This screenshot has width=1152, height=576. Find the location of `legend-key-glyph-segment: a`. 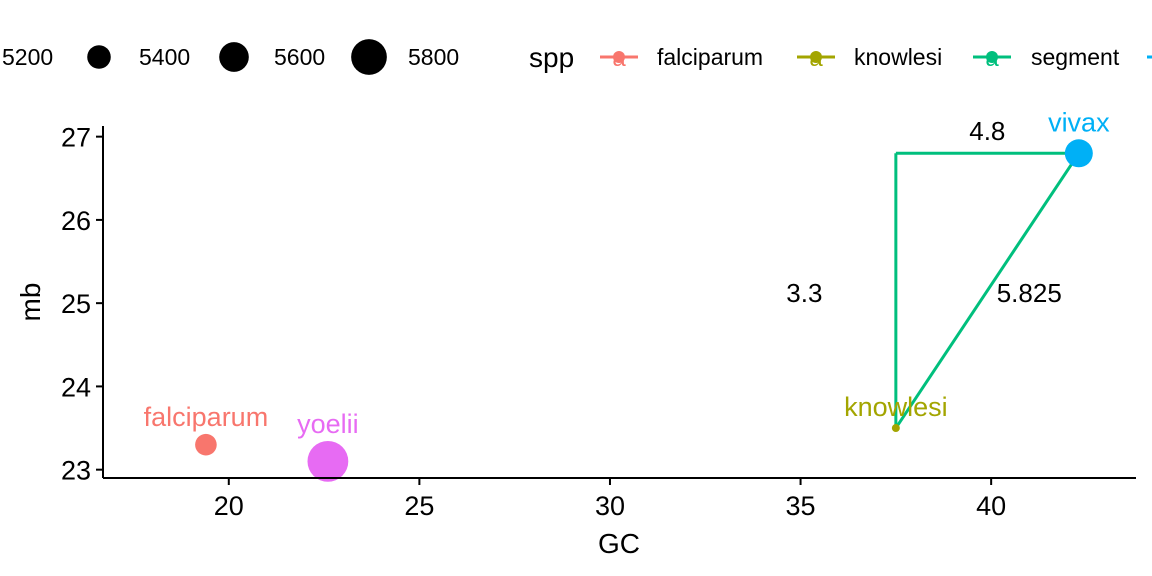

legend-key-glyph-segment: a is located at coordinates (992, 58).